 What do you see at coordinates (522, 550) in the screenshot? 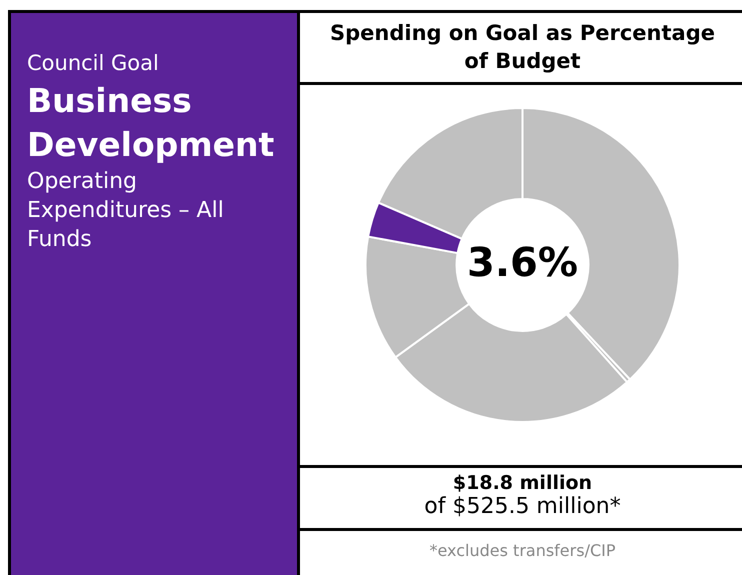
I see `text: *excludes transfers/CIP` at bounding box center [522, 550].